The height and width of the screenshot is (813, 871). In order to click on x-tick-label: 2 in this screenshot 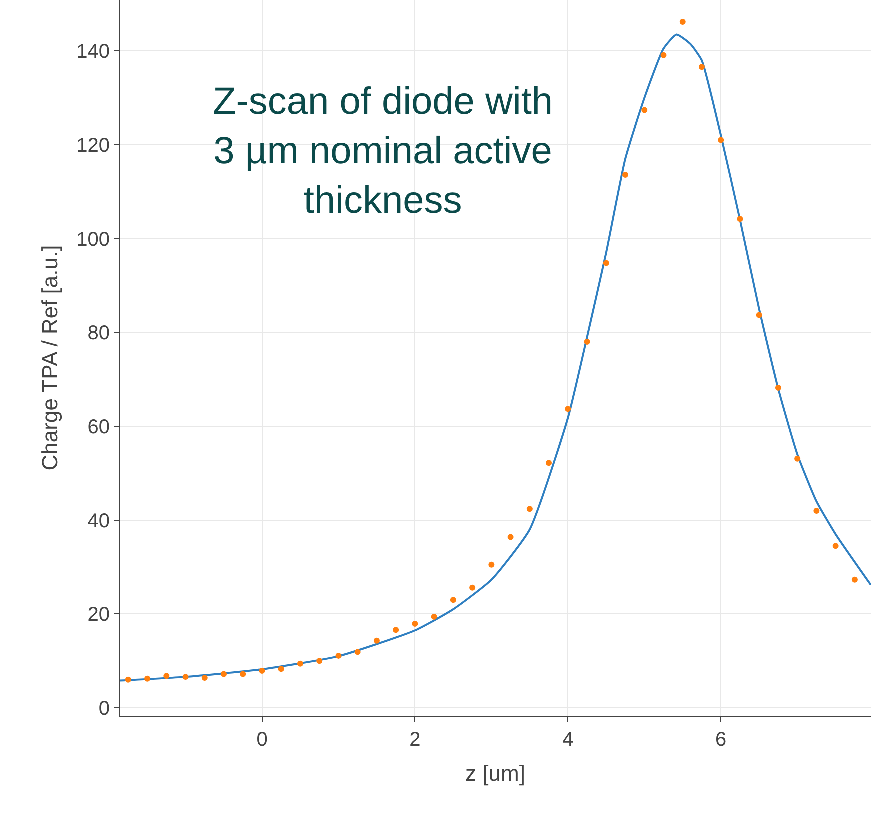, I will do `click(415, 740)`.